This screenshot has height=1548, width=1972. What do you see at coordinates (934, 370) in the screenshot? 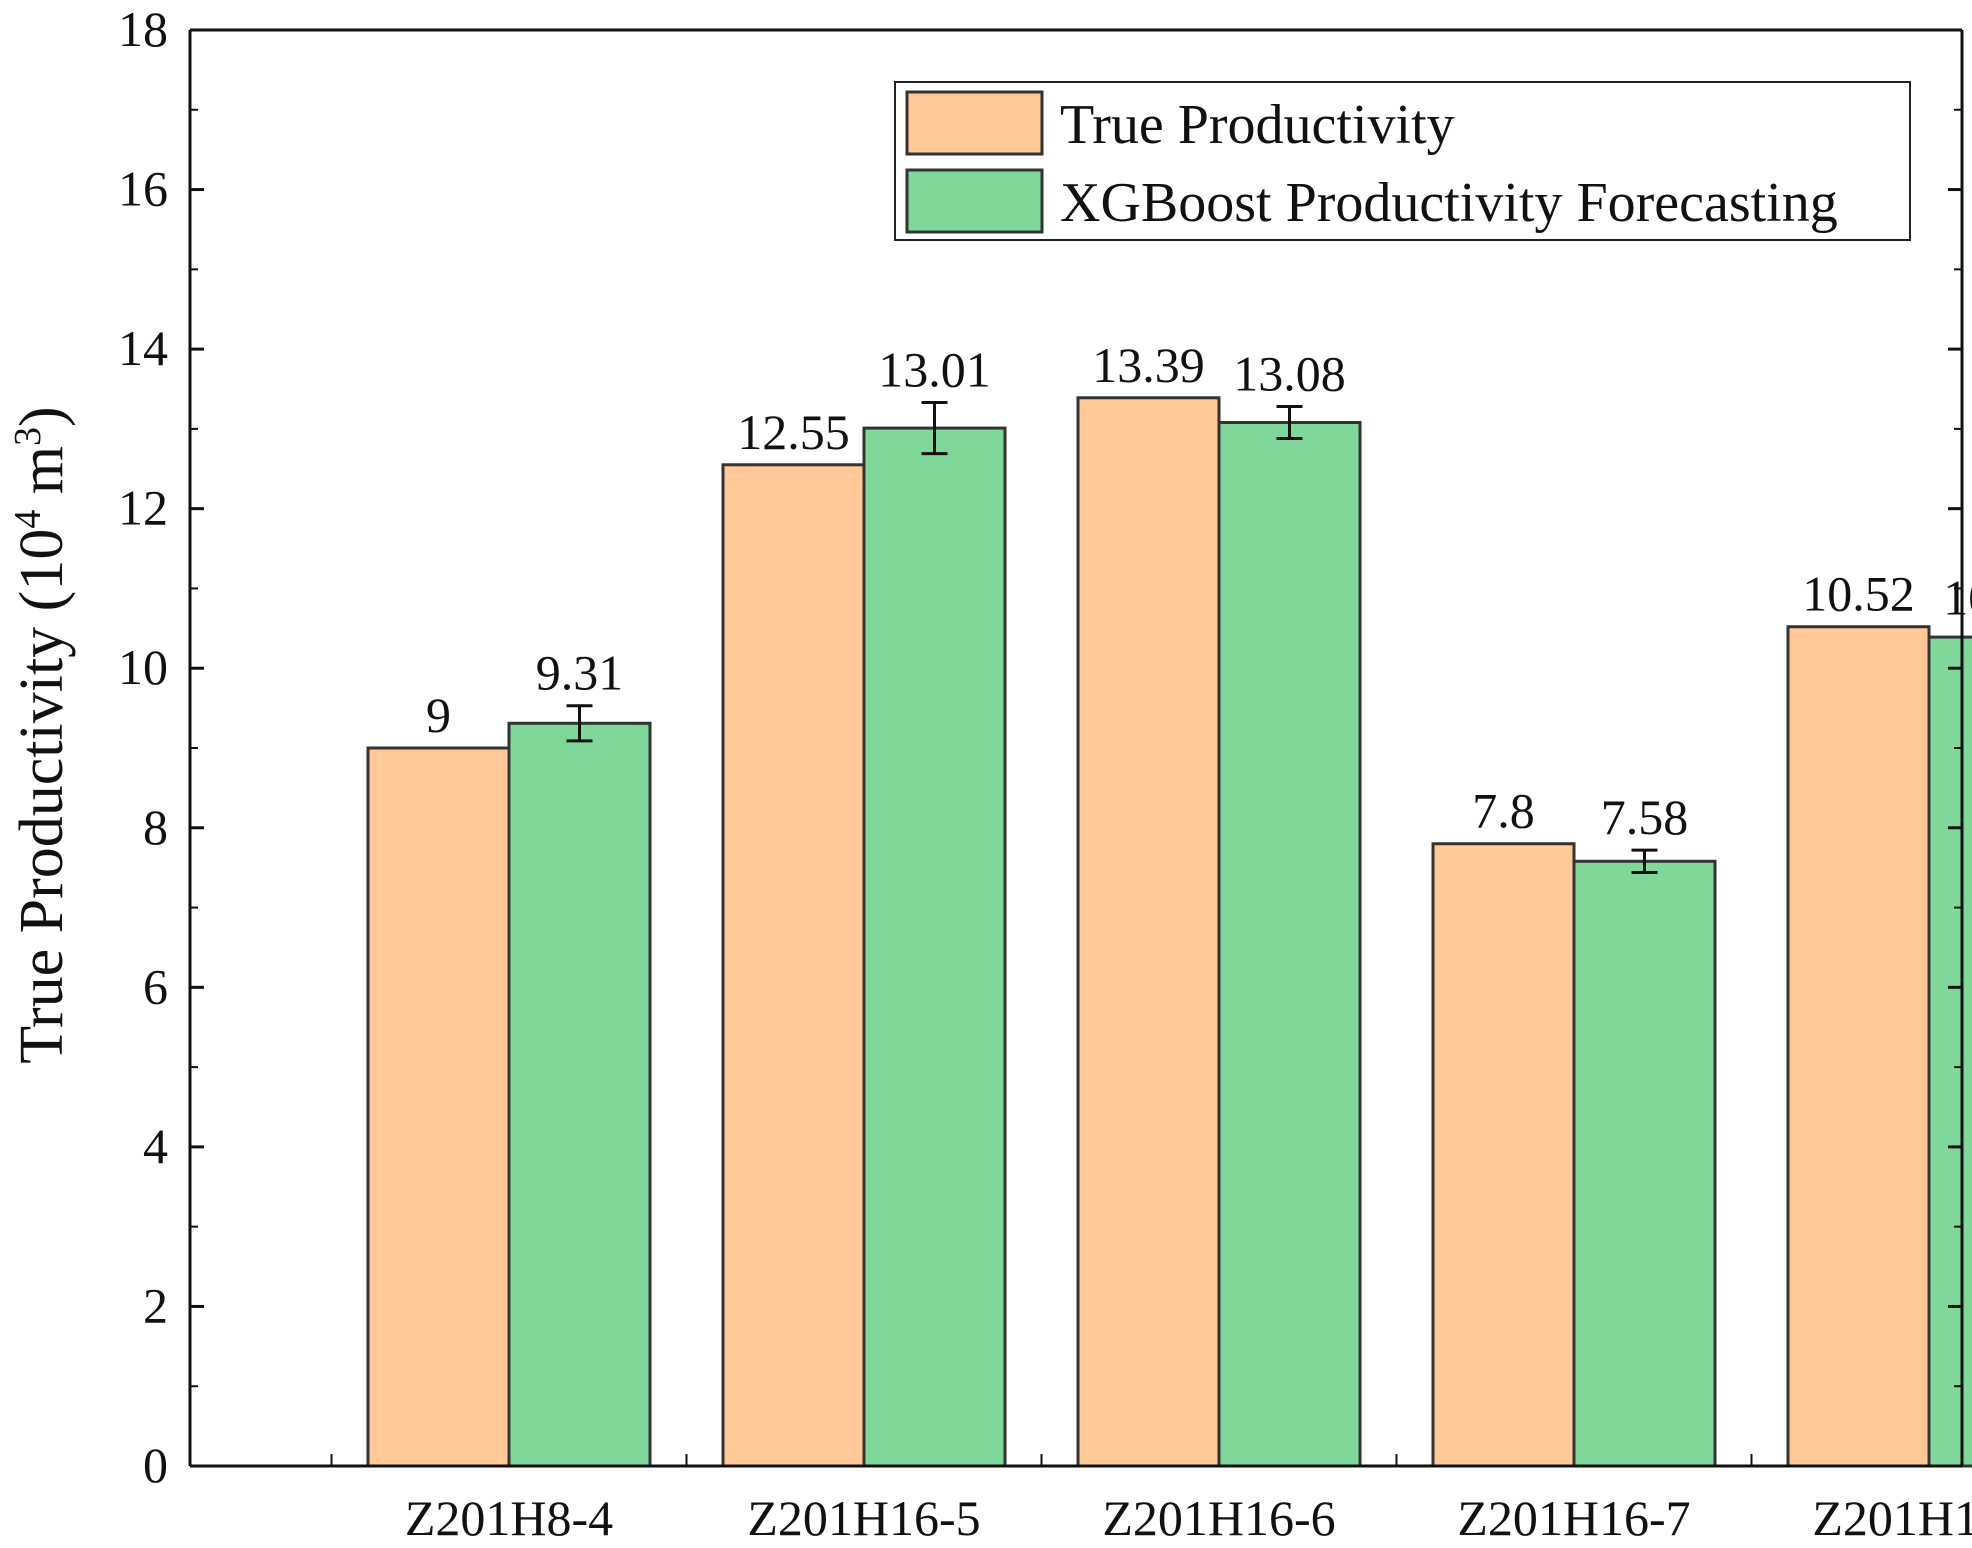
I see `data-label-xgboost-Z201H16-5: 13.01` at bounding box center [934, 370].